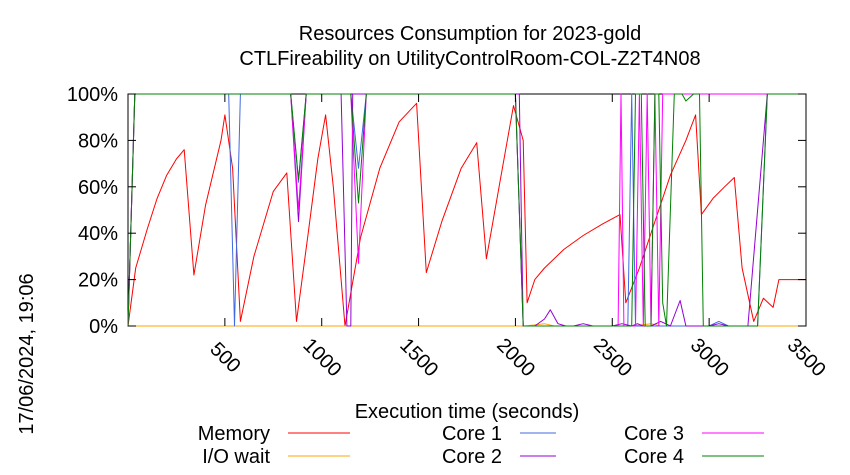  Describe the element at coordinates (612, 357) in the screenshot. I see `x-tick-label: 2500` at that location.